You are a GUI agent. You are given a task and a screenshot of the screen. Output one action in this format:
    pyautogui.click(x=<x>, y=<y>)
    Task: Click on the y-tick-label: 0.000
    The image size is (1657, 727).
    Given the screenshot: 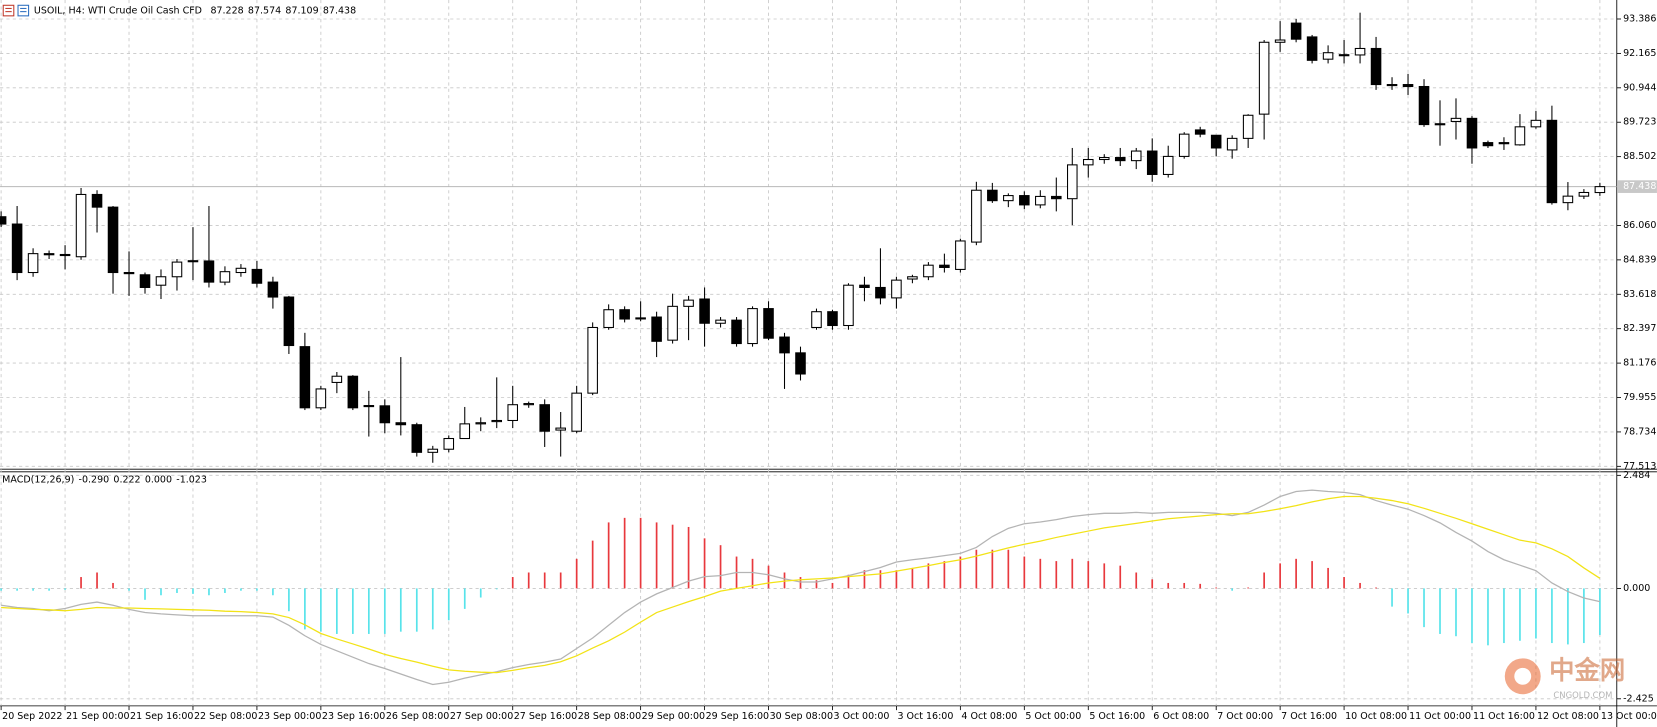 What is the action you would take?
    pyautogui.click(x=1636, y=588)
    